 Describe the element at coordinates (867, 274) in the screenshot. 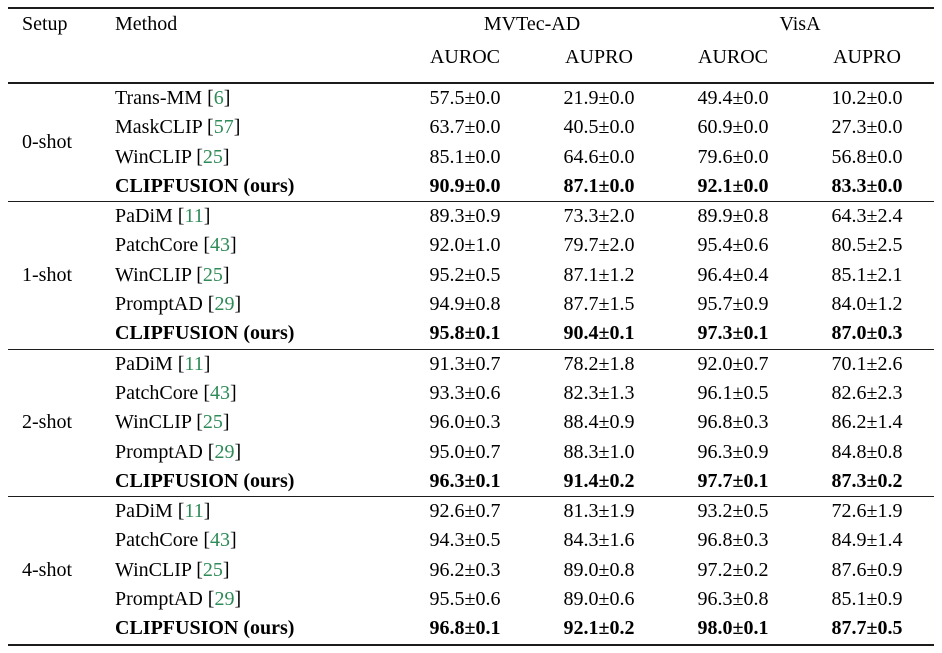

I see `value-cell: 85.1±2.1` at that location.